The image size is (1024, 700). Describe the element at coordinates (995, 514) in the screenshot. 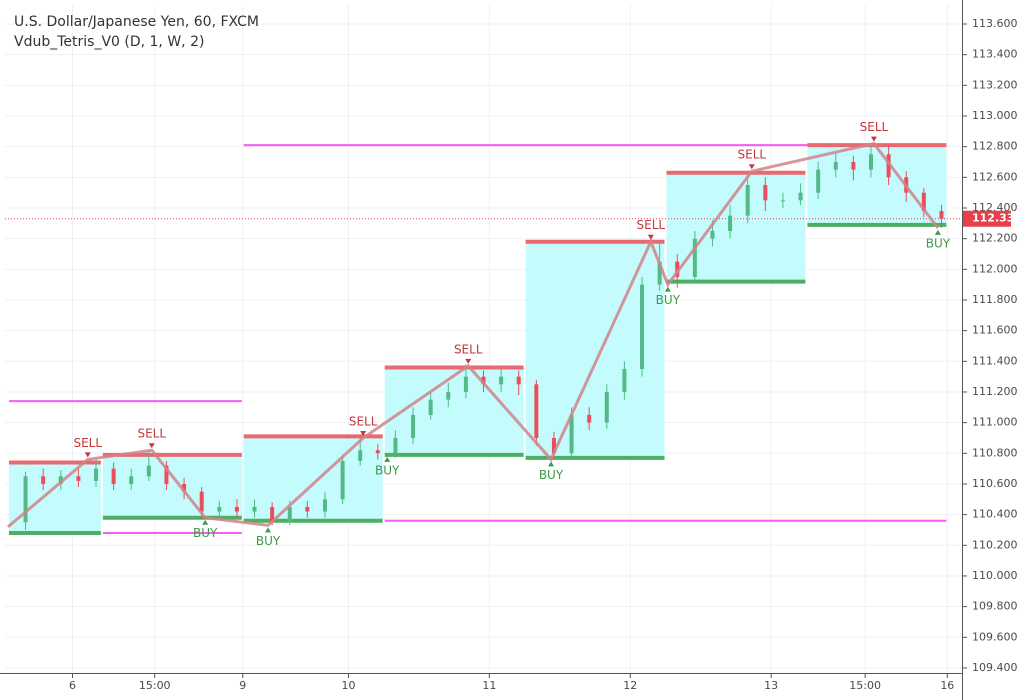

I see `y-tick-label: 110.400` at that location.